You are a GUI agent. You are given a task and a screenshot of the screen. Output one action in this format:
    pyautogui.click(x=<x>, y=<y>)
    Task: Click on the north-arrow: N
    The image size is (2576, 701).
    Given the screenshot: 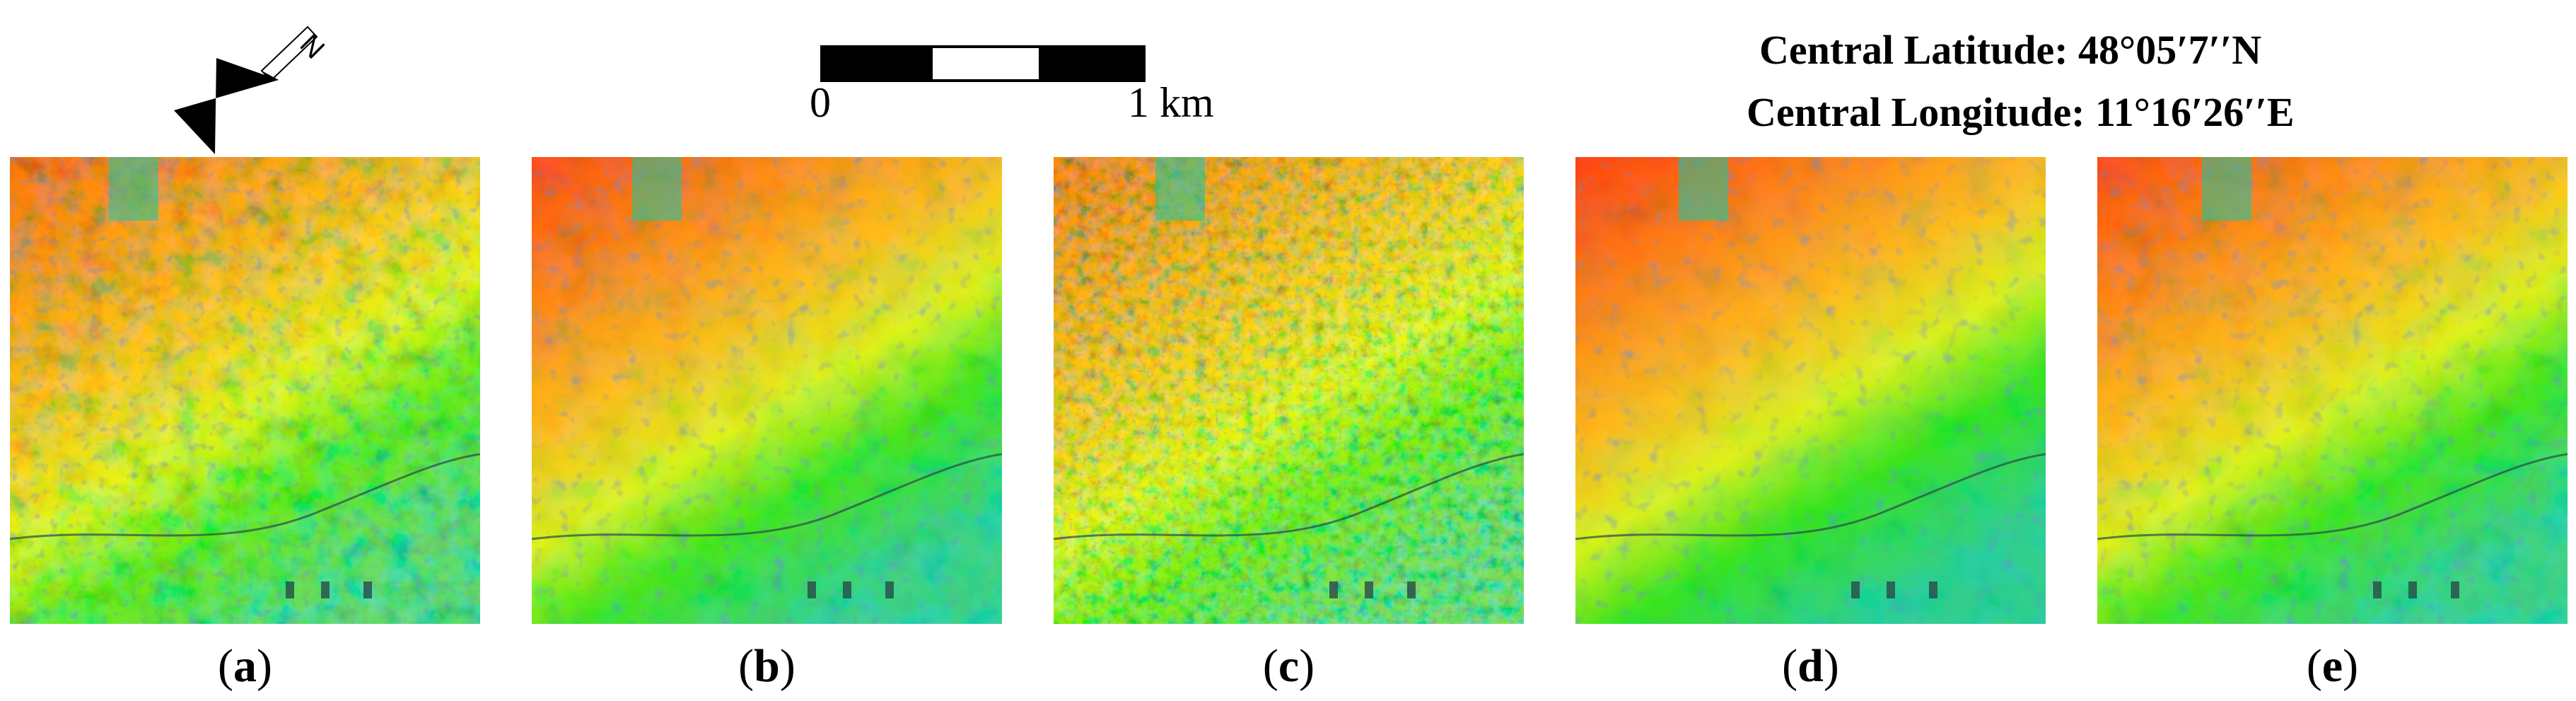 What is the action you would take?
    pyautogui.click(x=251, y=85)
    